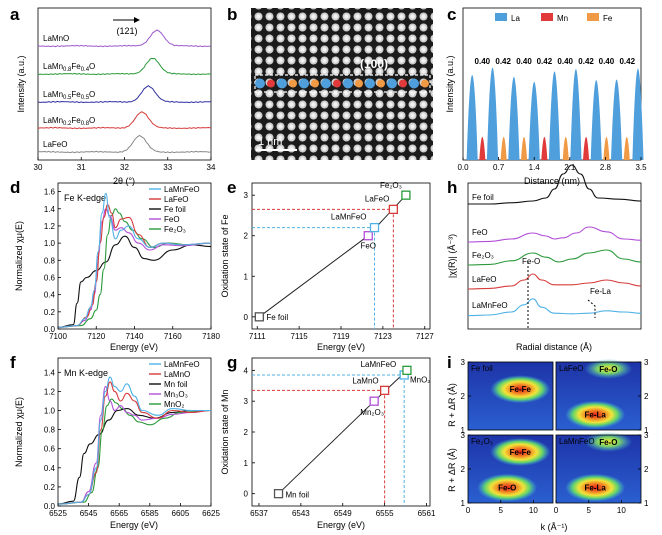 The image size is (662, 535). What do you see at coordinates (176, 199) in the screenshot?
I see `panel-d-legend-label-2: LaFeO` at bounding box center [176, 199].